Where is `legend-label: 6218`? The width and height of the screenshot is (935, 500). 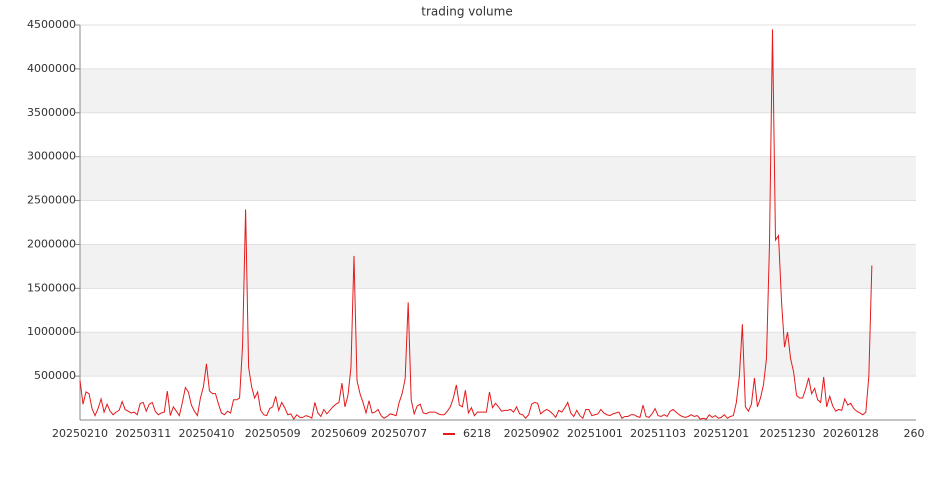
legend-label: 6218 is located at coordinates (477, 433).